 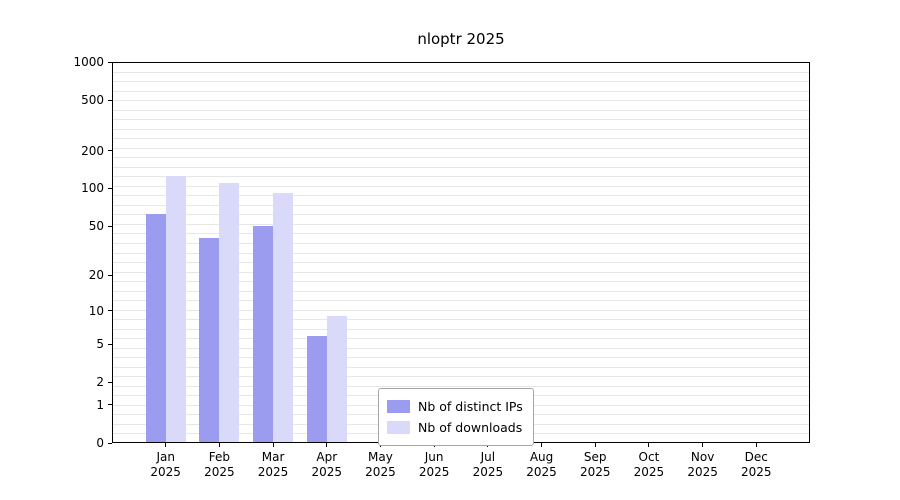 What do you see at coordinates (470, 427) in the screenshot?
I see `legend-label-downloads: Nb of downloads` at bounding box center [470, 427].